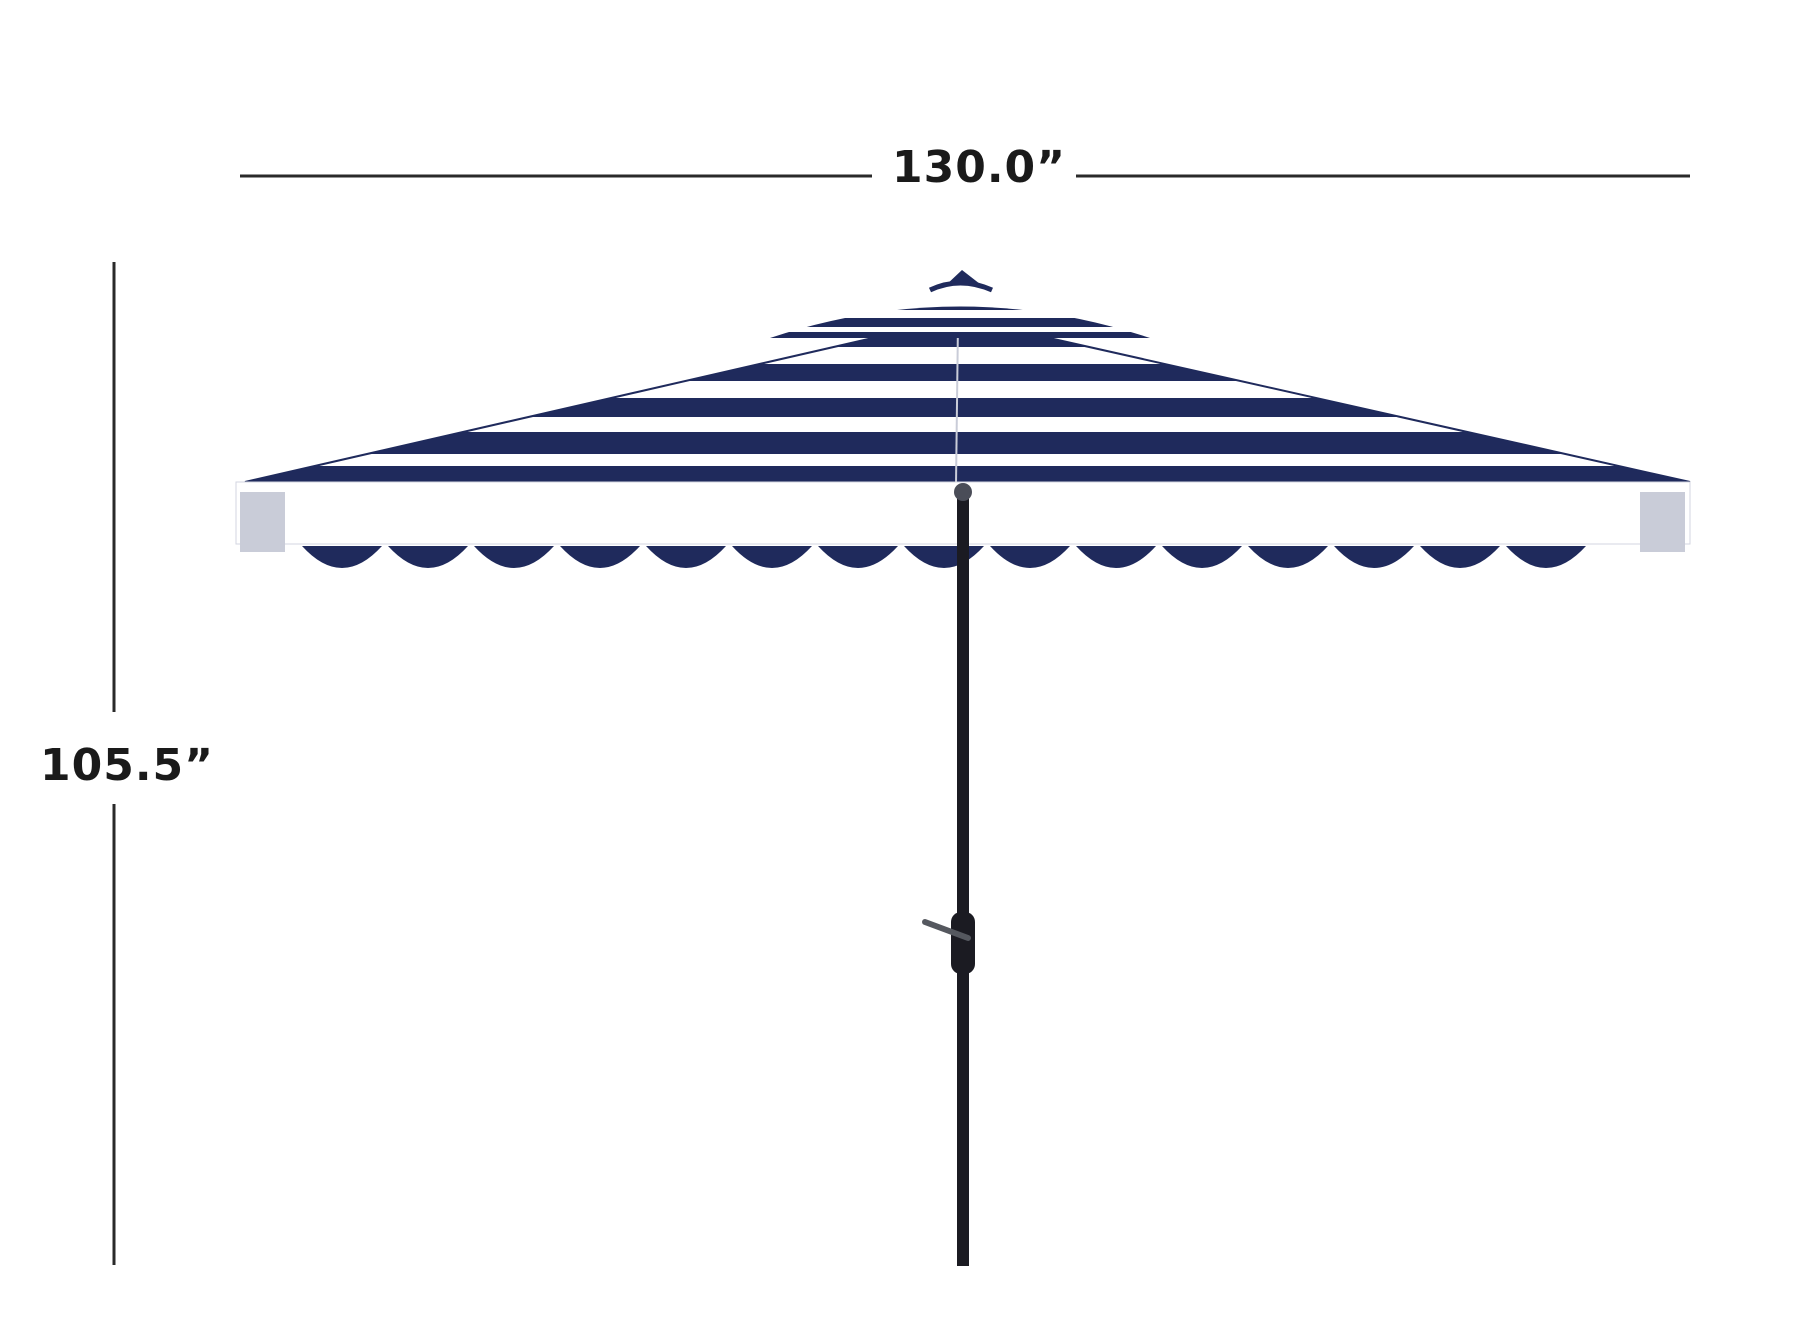 This screenshot has width=1800, height=1326. I want to click on tilt-crank, so click(948, 943).